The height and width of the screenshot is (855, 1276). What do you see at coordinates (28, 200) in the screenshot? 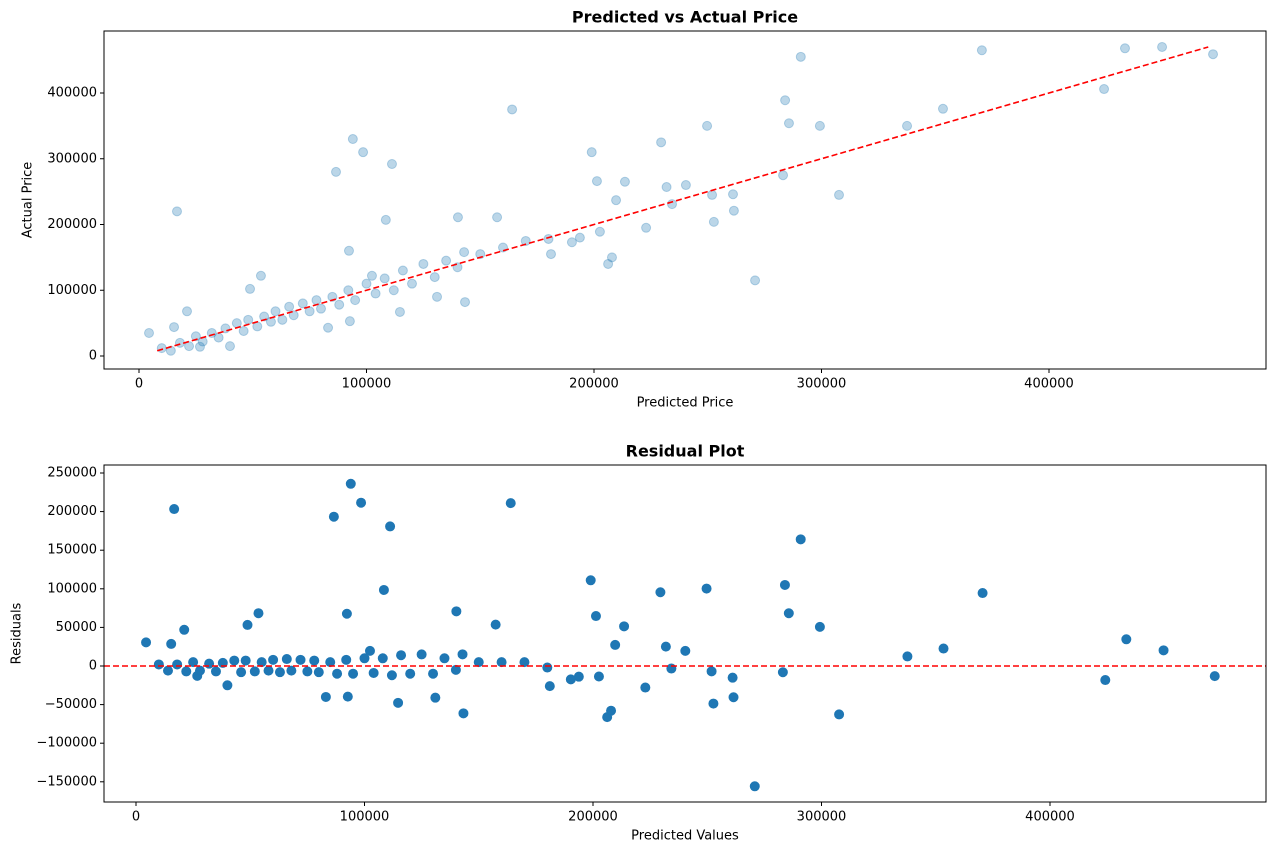
I see `y-axis-label: Actual Price` at bounding box center [28, 200].